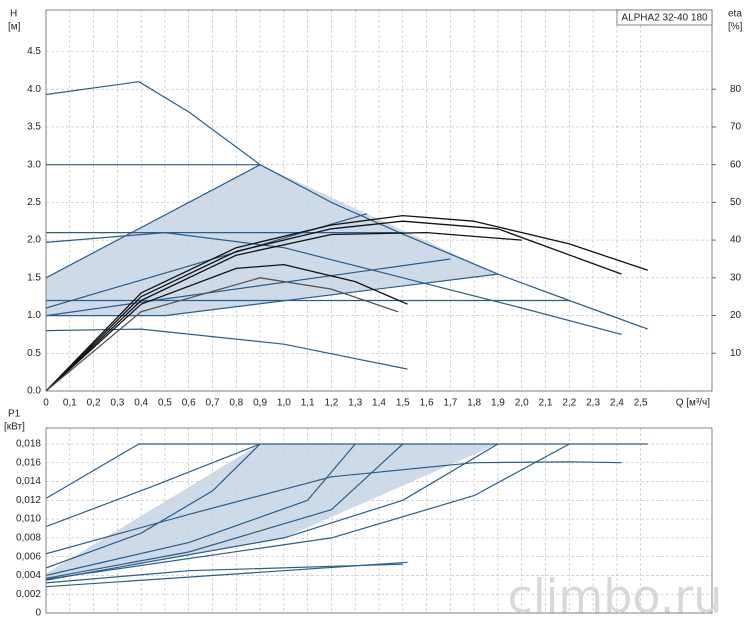  Describe the element at coordinates (736, 353) in the screenshot. I see `y2-tick-label: 10` at that location.